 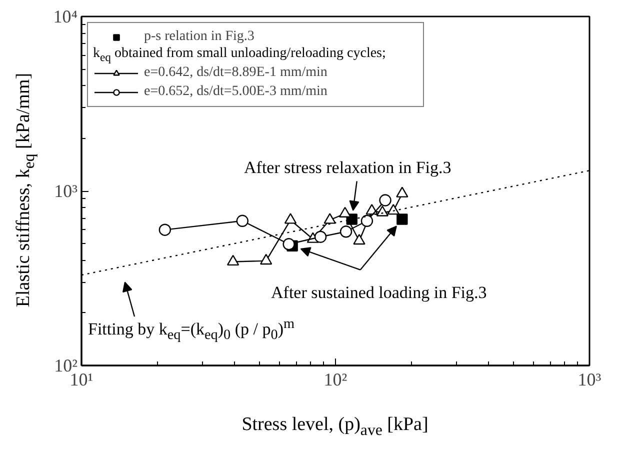 I want to click on text: Fitting by k$_{eq}$=(k$_{eq}$)$_{0}$ (p / p$_{0}$)$^{m}$, so click(x=191, y=330).